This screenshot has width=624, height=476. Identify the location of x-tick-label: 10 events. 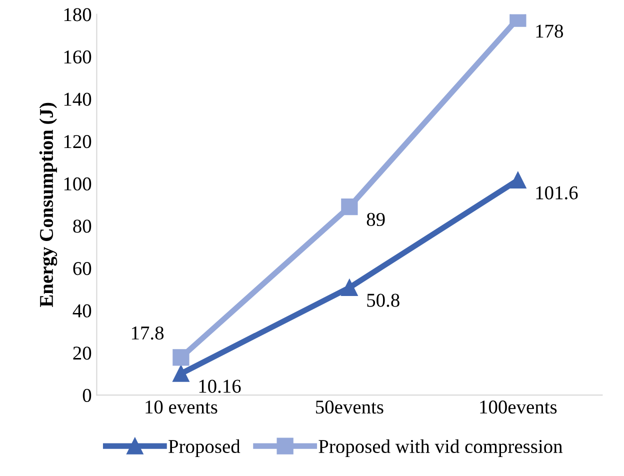
(182, 407).